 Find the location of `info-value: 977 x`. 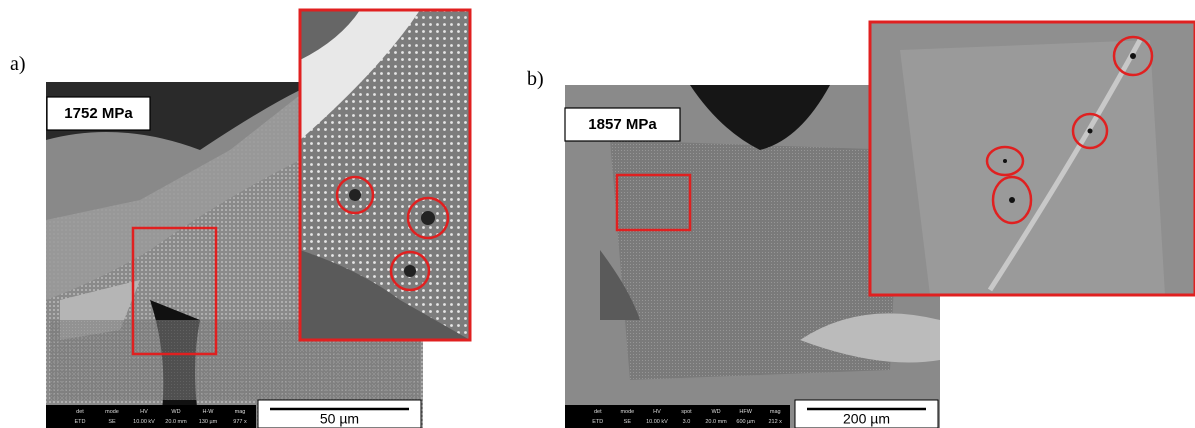

info-value: 977 x is located at coordinates (240, 422).